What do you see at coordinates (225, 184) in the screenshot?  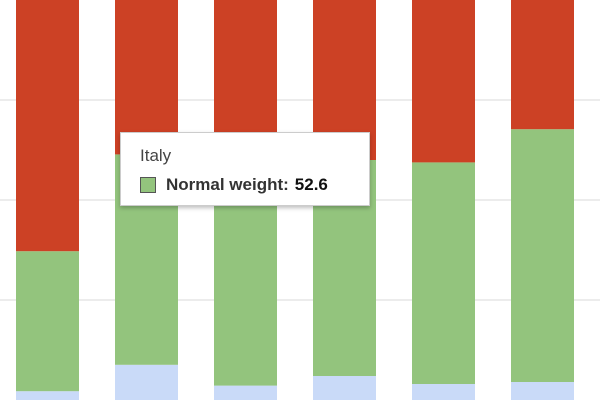 I see `tooltip-series-label: Normal weight` at bounding box center [225, 184].